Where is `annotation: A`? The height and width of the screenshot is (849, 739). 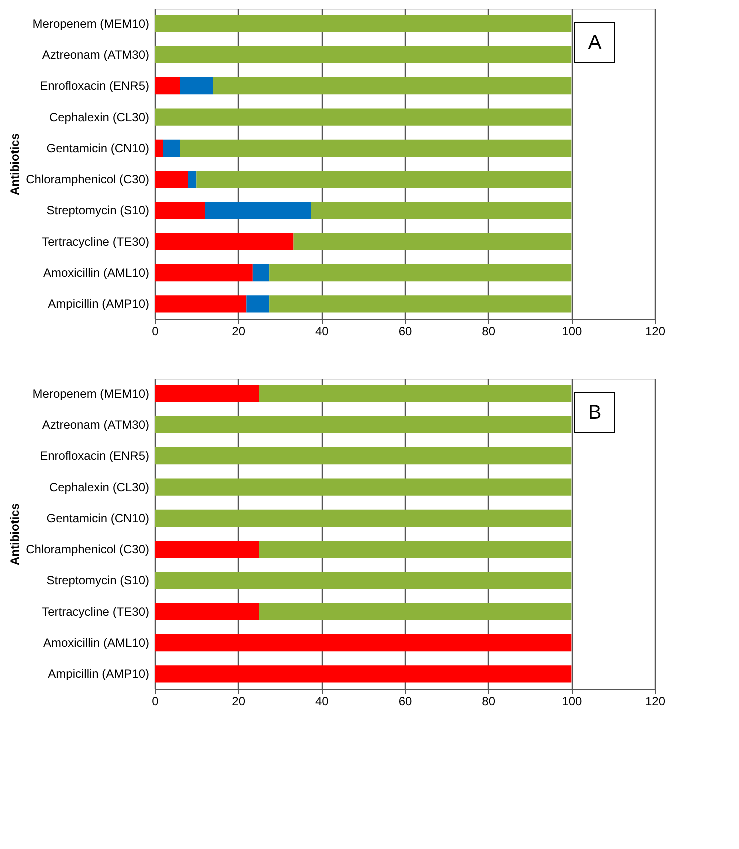 annotation: A is located at coordinates (595, 43).